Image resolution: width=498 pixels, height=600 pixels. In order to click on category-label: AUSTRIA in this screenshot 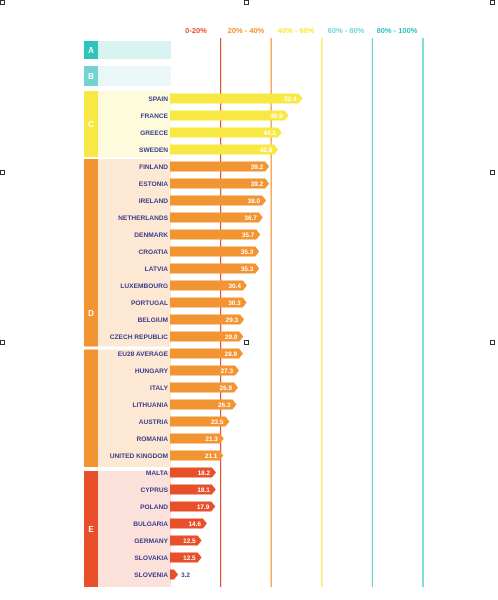, I will do `click(154, 422)`.